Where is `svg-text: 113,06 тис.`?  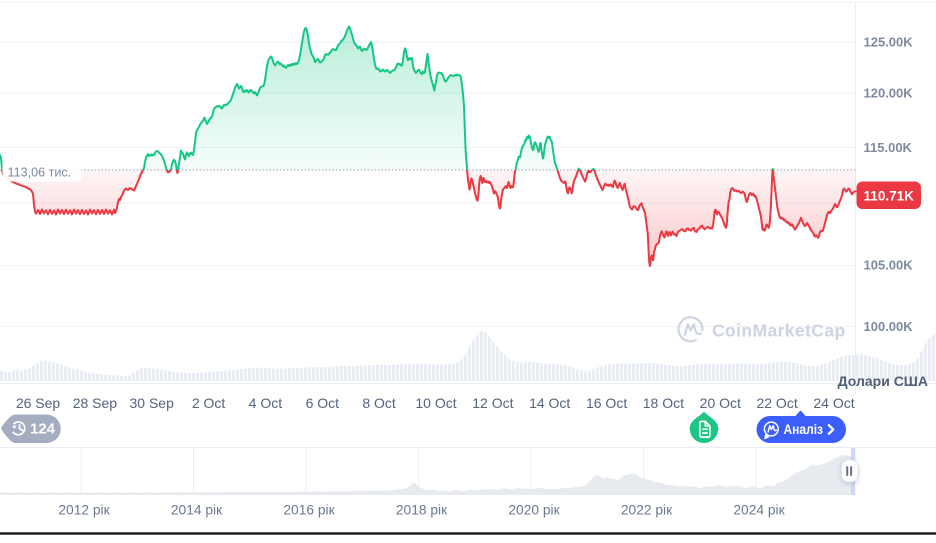 svg-text: 113,06 тис. is located at coordinates (40, 173).